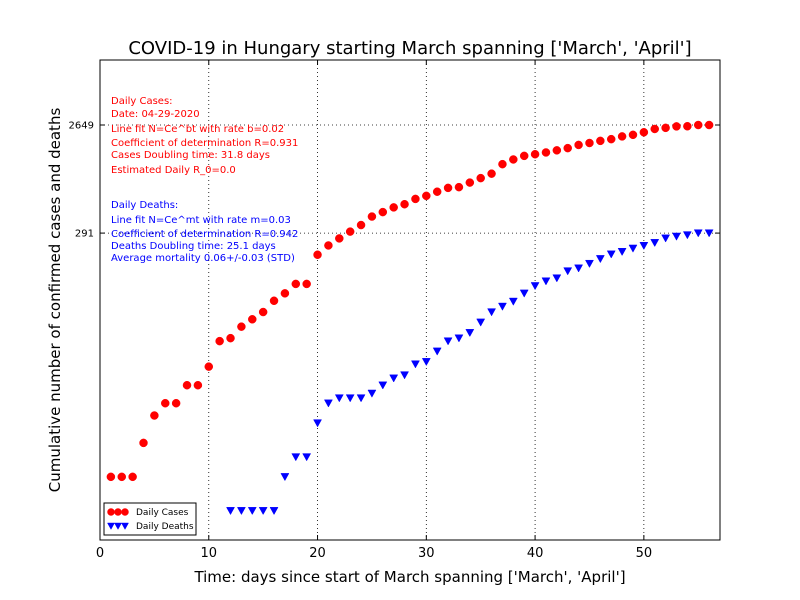 The height and width of the screenshot is (600, 800). What do you see at coordinates (165, 527) in the screenshot?
I see `legend-daily-deaths-label: Daily Deaths` at bounding box center [165, 527].